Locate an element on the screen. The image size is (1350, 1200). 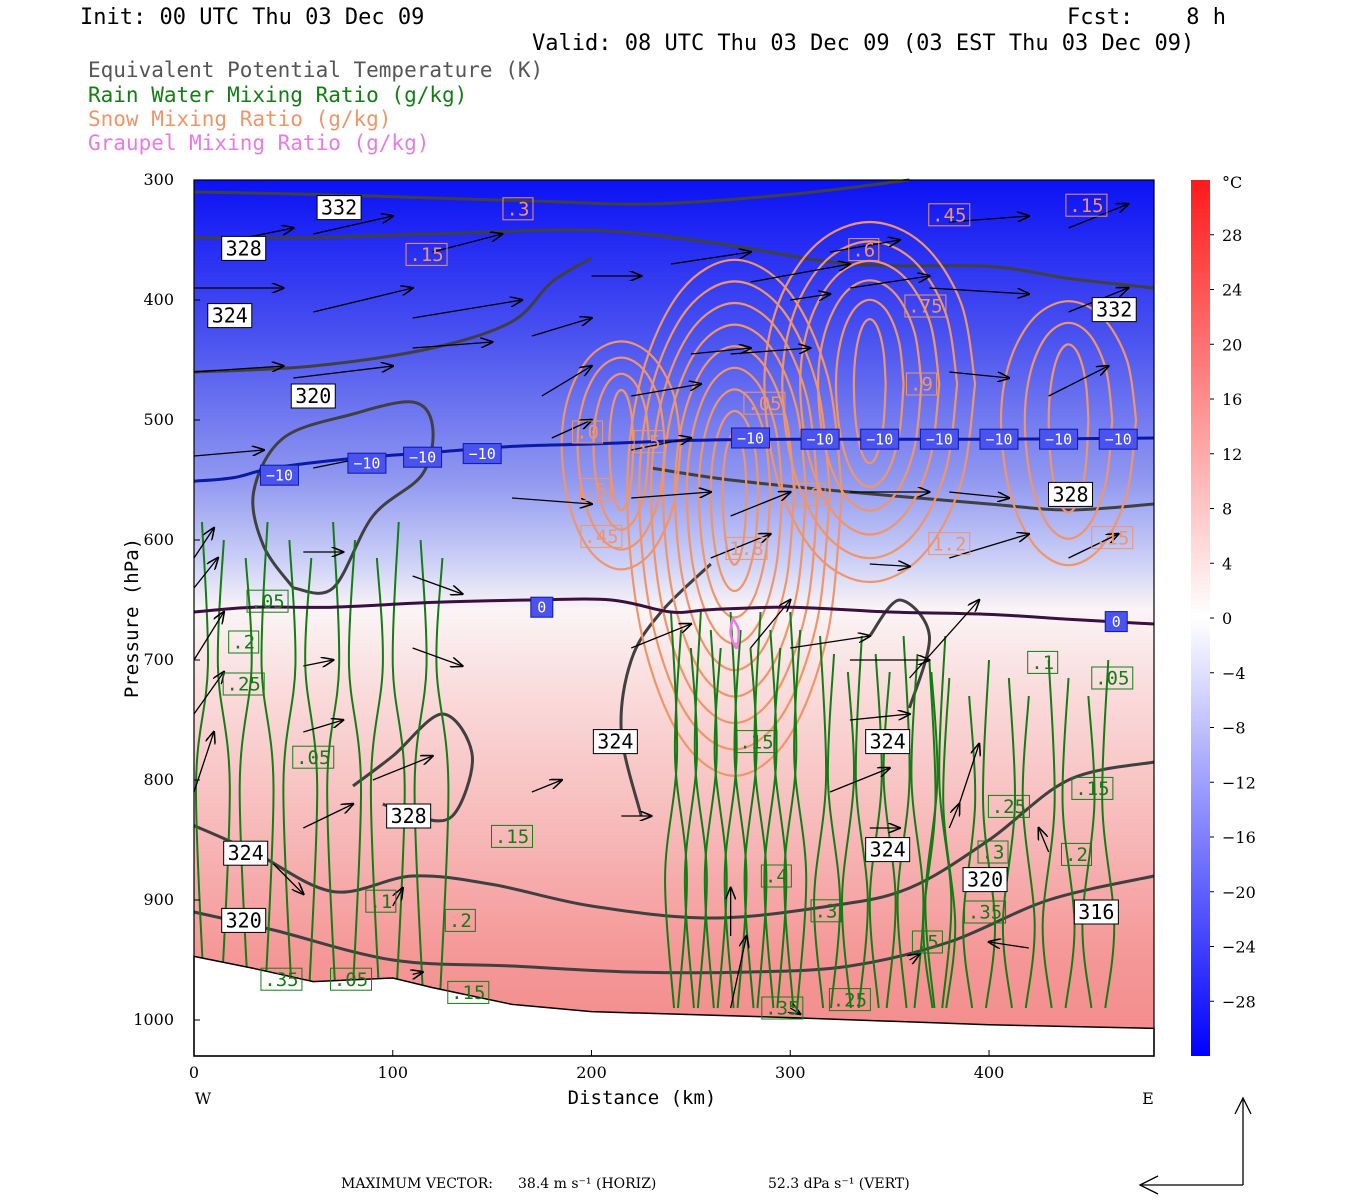
svg-text: .5 is located at coordinates (649, 442).